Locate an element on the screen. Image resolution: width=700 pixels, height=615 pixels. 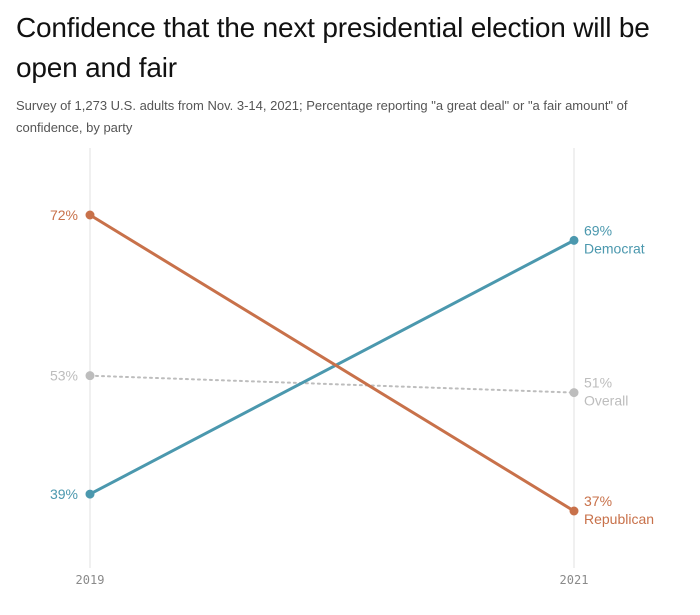
series-line-overall is located at coordinates (332, 384).